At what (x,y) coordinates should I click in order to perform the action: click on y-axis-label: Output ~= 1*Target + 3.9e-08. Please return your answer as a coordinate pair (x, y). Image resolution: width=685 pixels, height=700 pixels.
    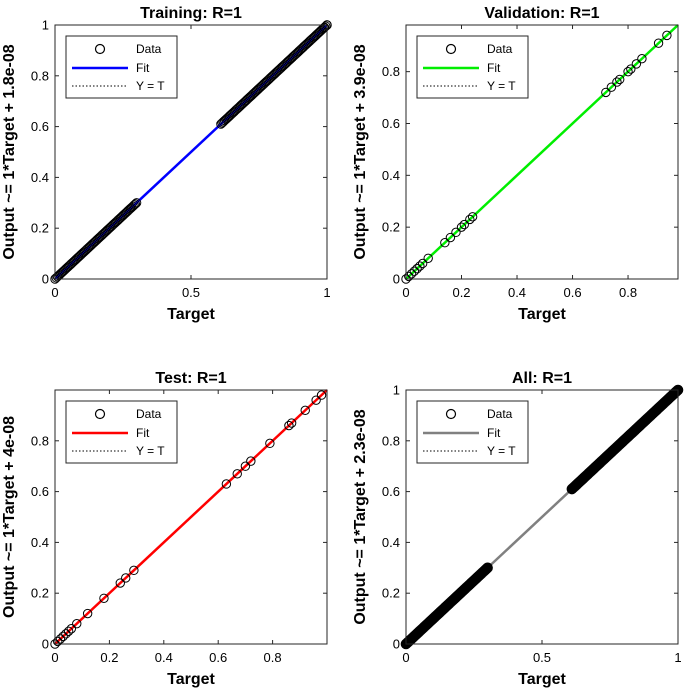
    Looking at the image, I should click on (360, 151).